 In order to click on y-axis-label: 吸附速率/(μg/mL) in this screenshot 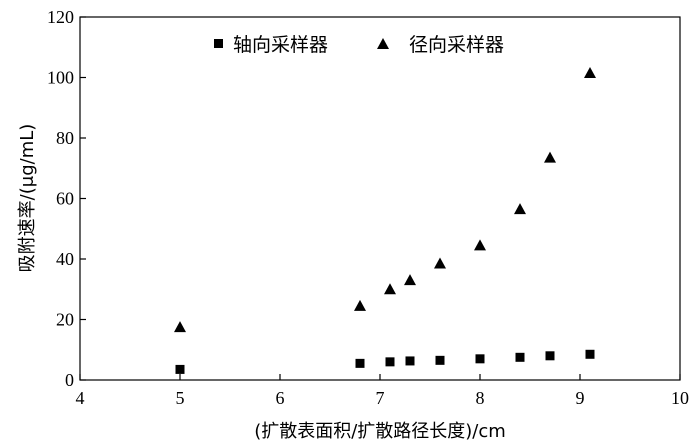, I will do `click(27, 198)`.